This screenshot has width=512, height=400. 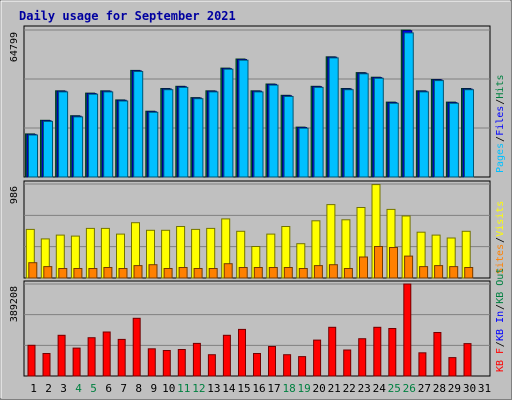 What do you see at coordinates (318, 388) in the screenshot?
I see `x-tick-label: 20` at bounding box center [318, 388].